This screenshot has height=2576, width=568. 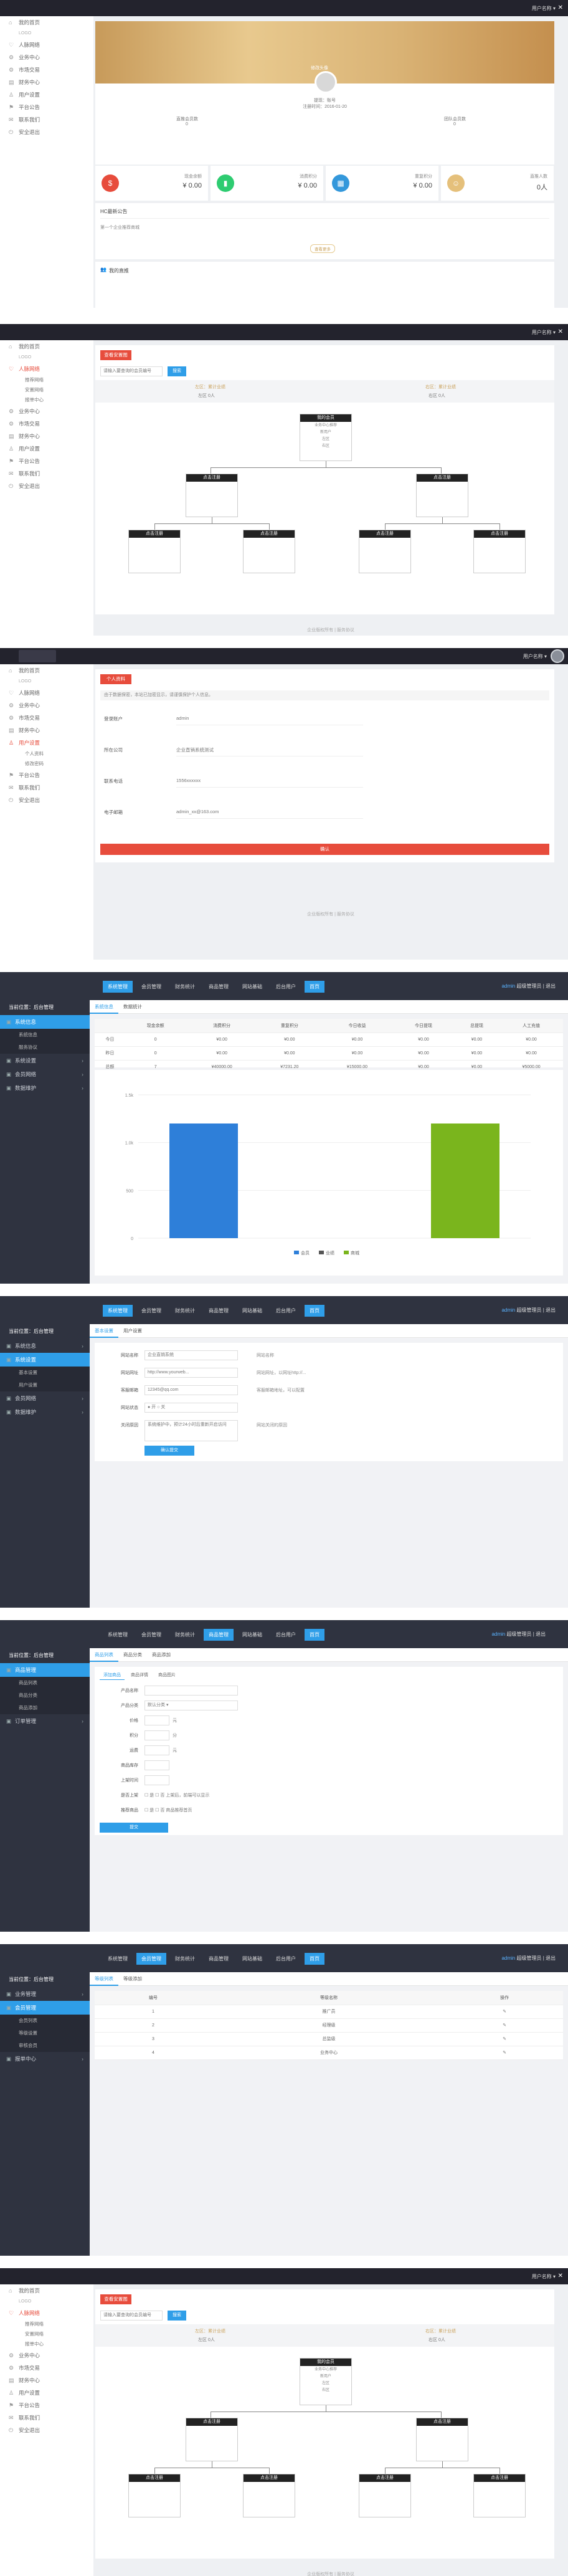 What do you see at coordinates (35, 2324) in the screenshot?
I see `sidebar-subitem: 推荐网络` at bounding box center [35, 2324].